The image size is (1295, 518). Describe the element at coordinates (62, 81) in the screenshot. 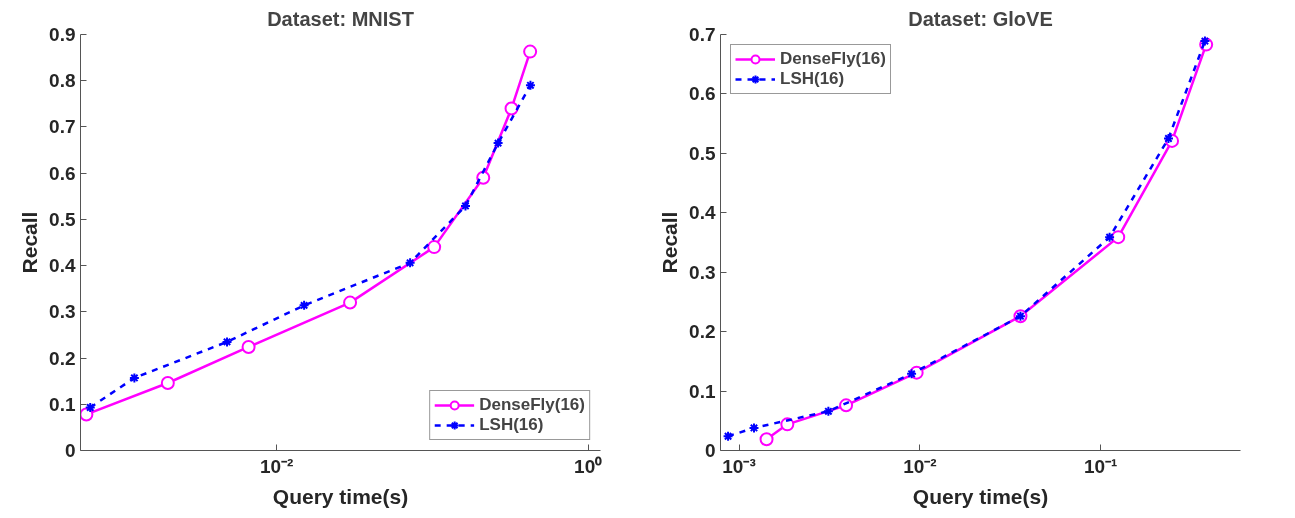

I see `y-tick-label: 0.8` at that location.